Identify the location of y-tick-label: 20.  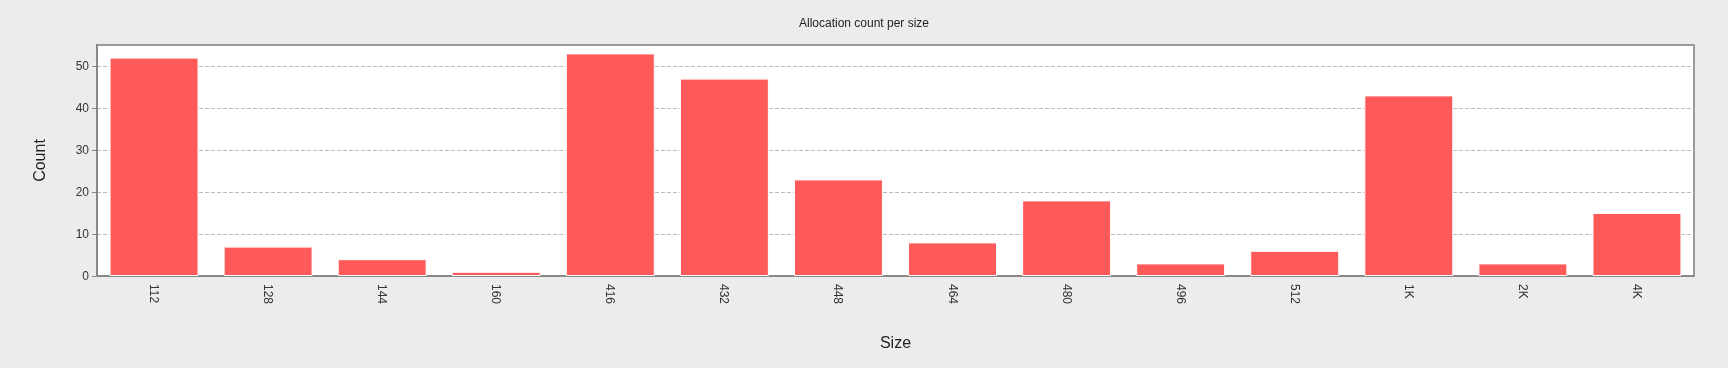
(82, 192).